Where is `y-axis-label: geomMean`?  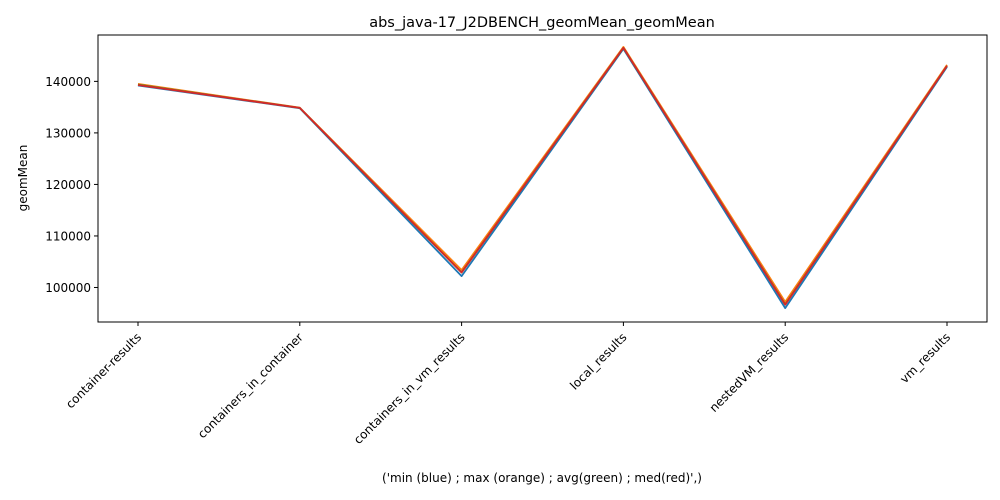
y-axis-label: geomMean is located at coordinates (23, 178).